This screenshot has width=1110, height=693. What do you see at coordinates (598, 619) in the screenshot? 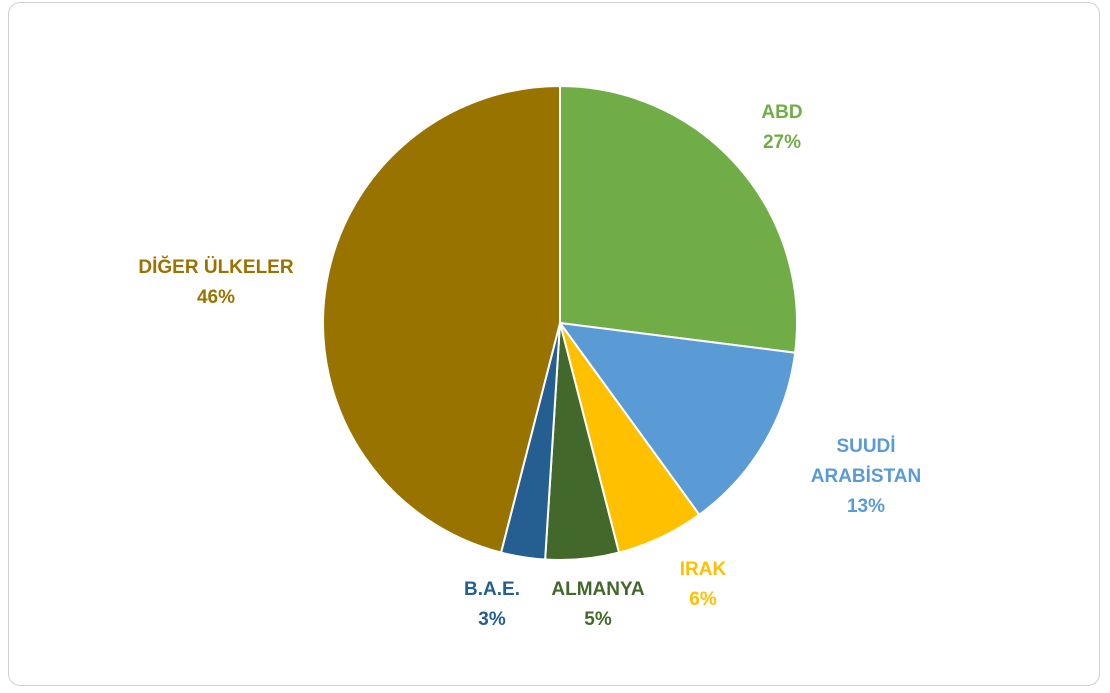
I see `value-label: 5%` at bounding box center [598, 619].